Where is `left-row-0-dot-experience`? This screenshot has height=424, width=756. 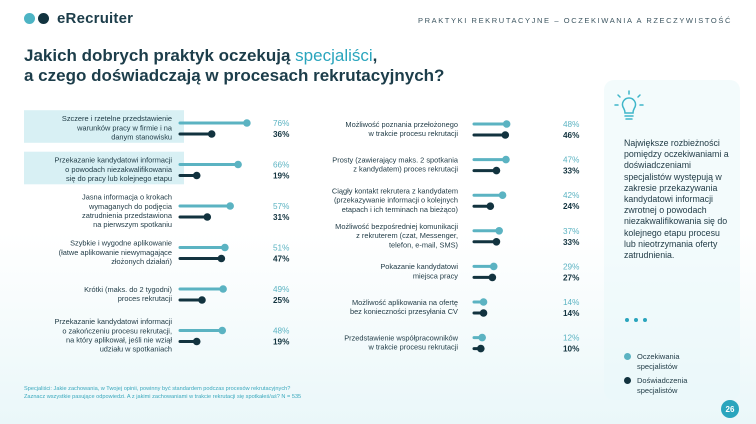 left-row-0-dot-experience is located at coordinates (211, 134).